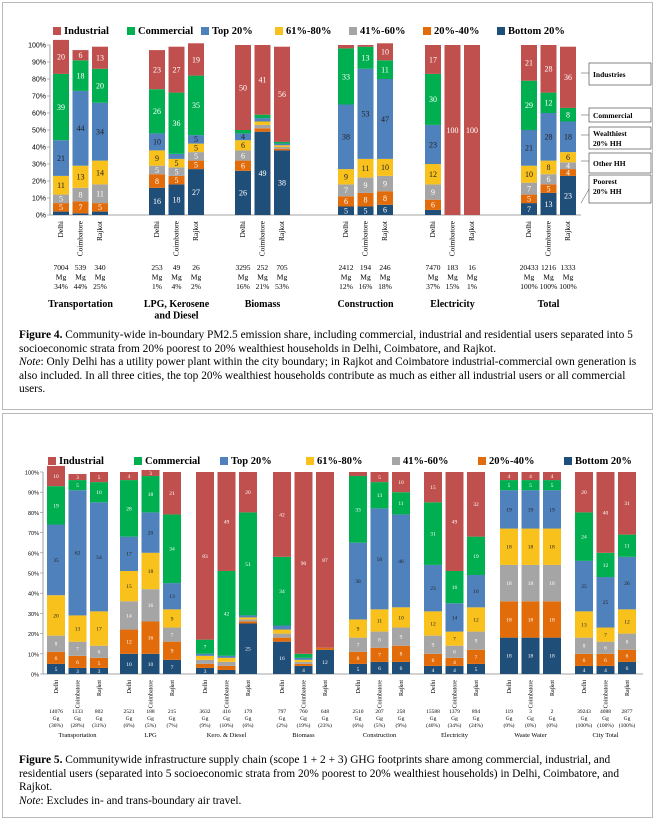 The image size is (655, 822). I want to click on total-label: (5%), so click(379, 725).